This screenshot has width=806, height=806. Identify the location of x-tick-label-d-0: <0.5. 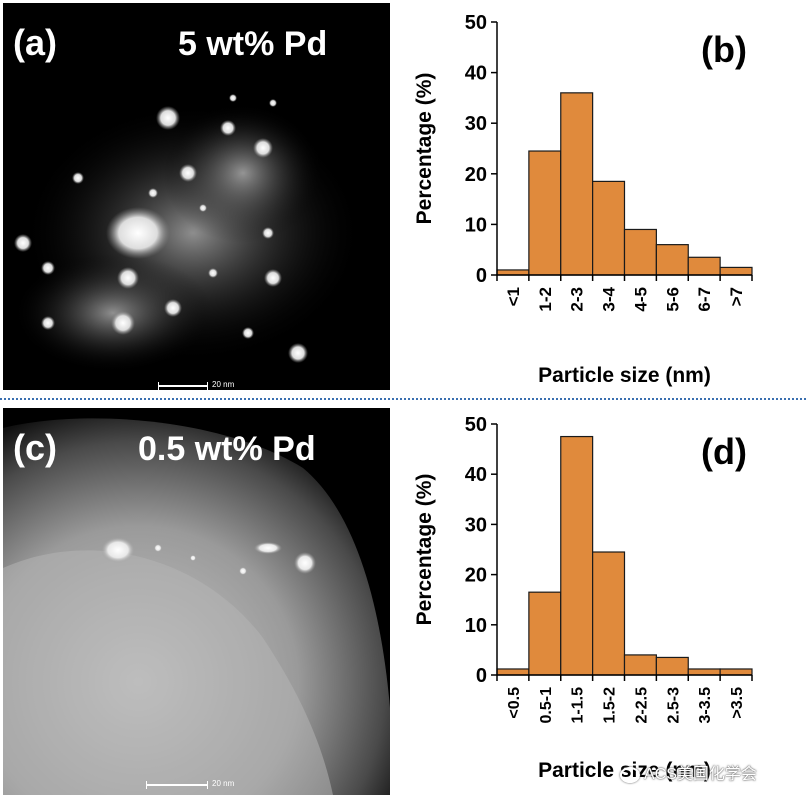
(514, 703).